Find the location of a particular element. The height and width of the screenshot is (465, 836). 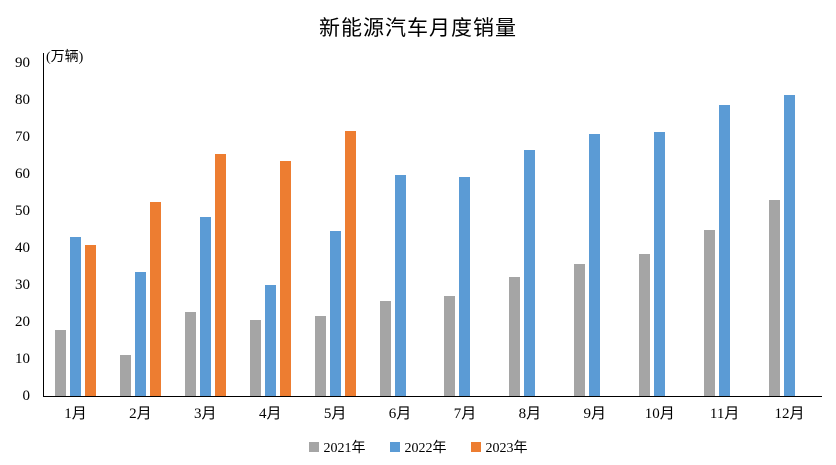

x-tick-label: 6月 is located at coordinates (400, 414).